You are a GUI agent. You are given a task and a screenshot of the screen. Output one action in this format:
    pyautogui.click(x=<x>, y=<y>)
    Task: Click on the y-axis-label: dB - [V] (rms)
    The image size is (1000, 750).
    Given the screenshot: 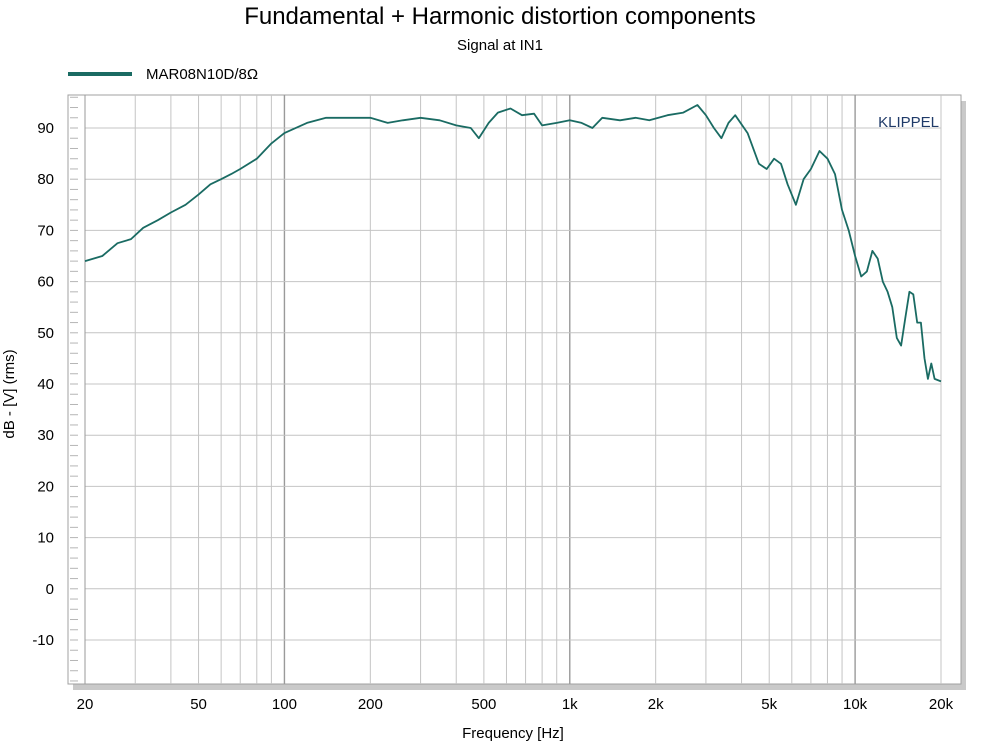 What is the action you would take?
    pyautogui.click(x=9, y=393)
    